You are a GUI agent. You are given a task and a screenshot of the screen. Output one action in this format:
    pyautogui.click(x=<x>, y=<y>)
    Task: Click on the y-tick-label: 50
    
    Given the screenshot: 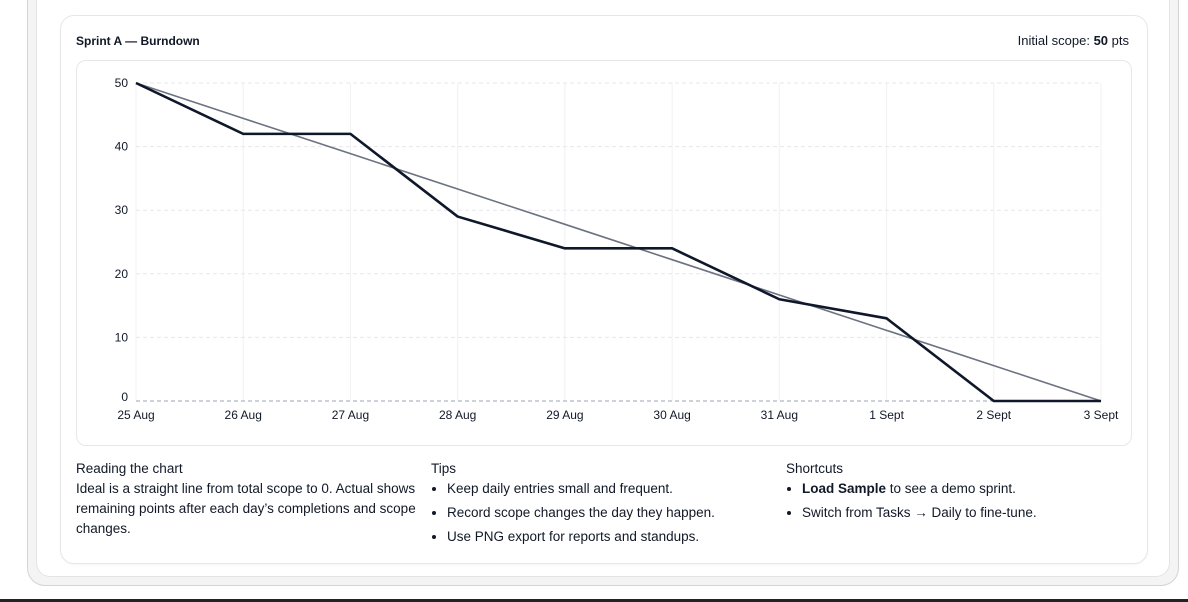 What is the action you would take?
    pyautogui.click(x=122, y=83)
    